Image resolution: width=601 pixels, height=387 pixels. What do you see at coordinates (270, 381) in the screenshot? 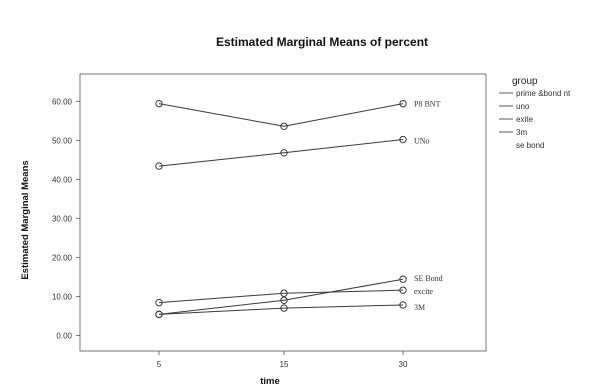
I see `x-axis-label: time` at bounding box center [270, 381].